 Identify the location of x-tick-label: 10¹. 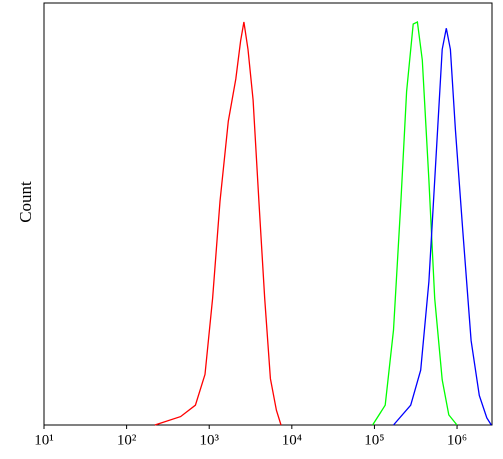
(44, 440).